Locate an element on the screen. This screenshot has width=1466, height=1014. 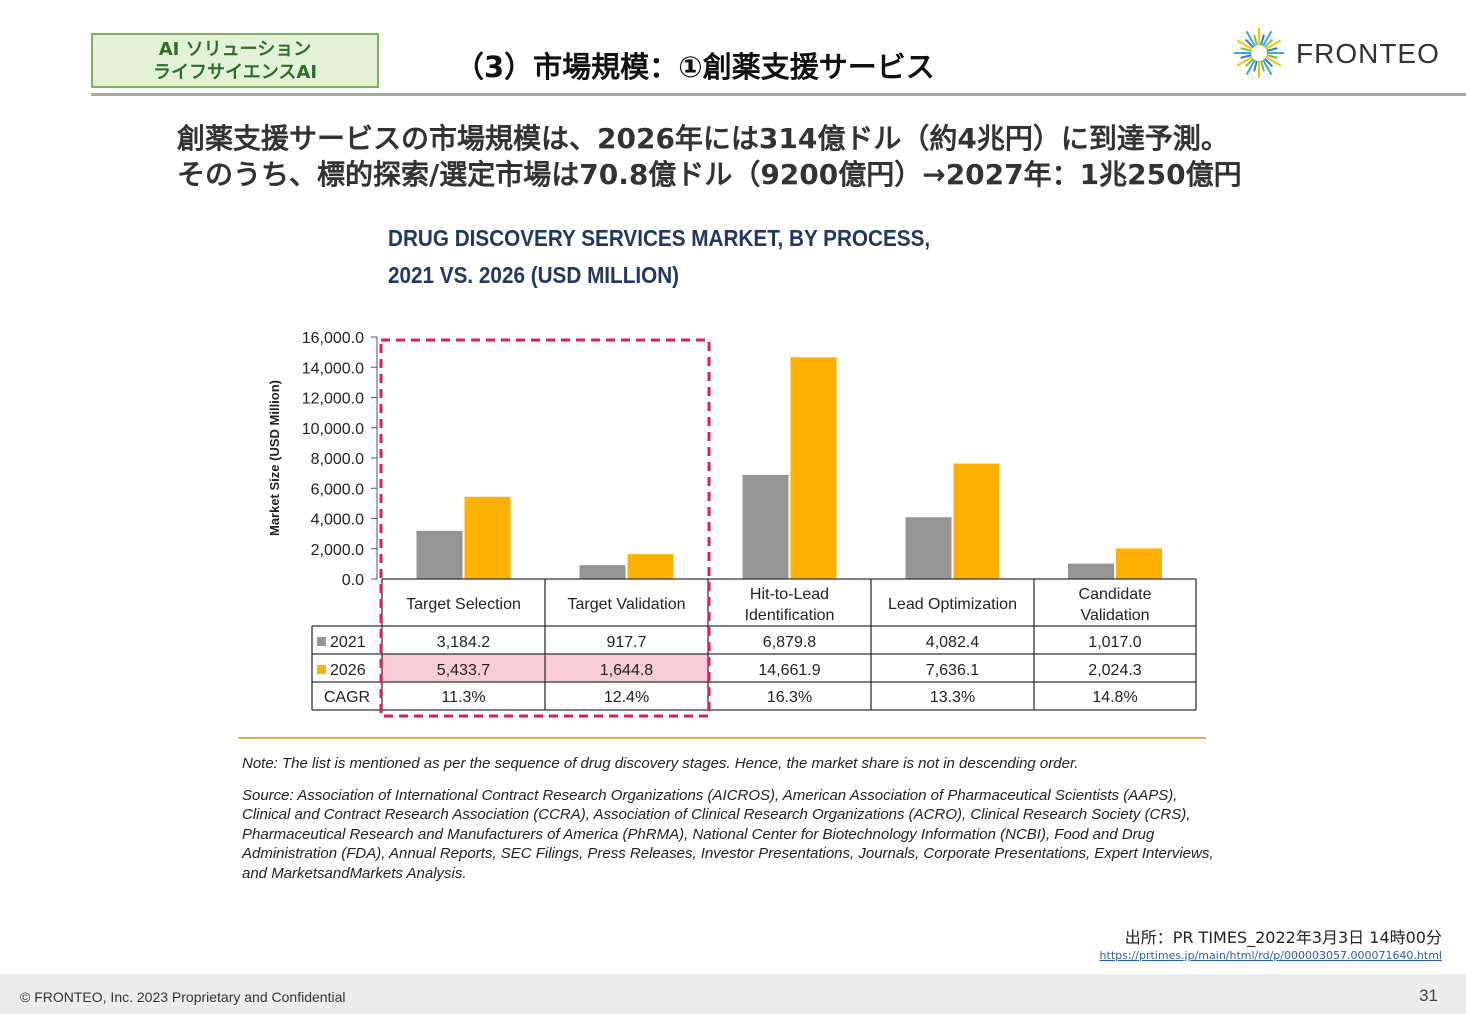
cagr-value: 13.3% is located at coordinates (952, 697).